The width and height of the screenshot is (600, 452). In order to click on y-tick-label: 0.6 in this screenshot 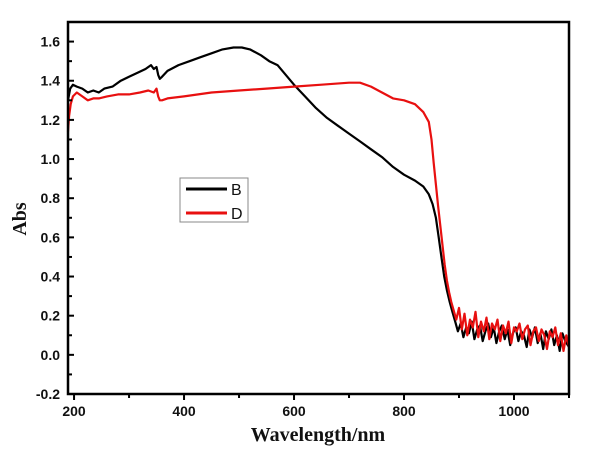, I will do `click(51, 237)`.